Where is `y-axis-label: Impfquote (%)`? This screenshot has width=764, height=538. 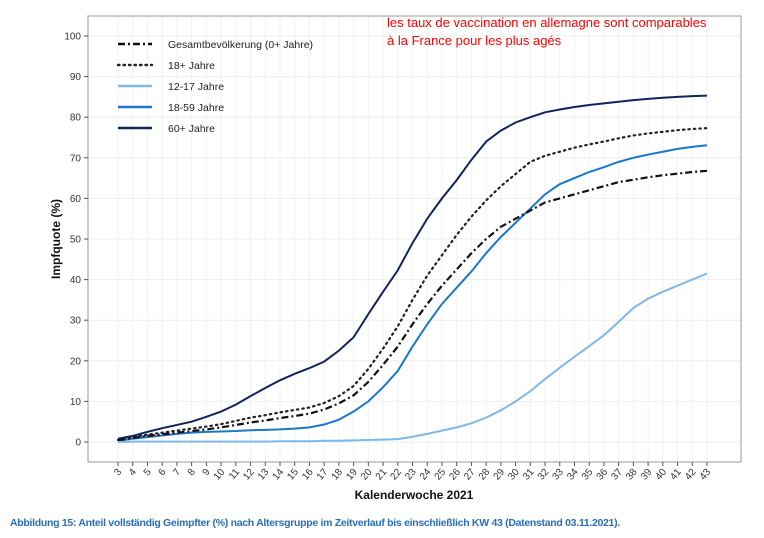
y-axis-label: Impfquote (%) is located at coordinates (56, 239).